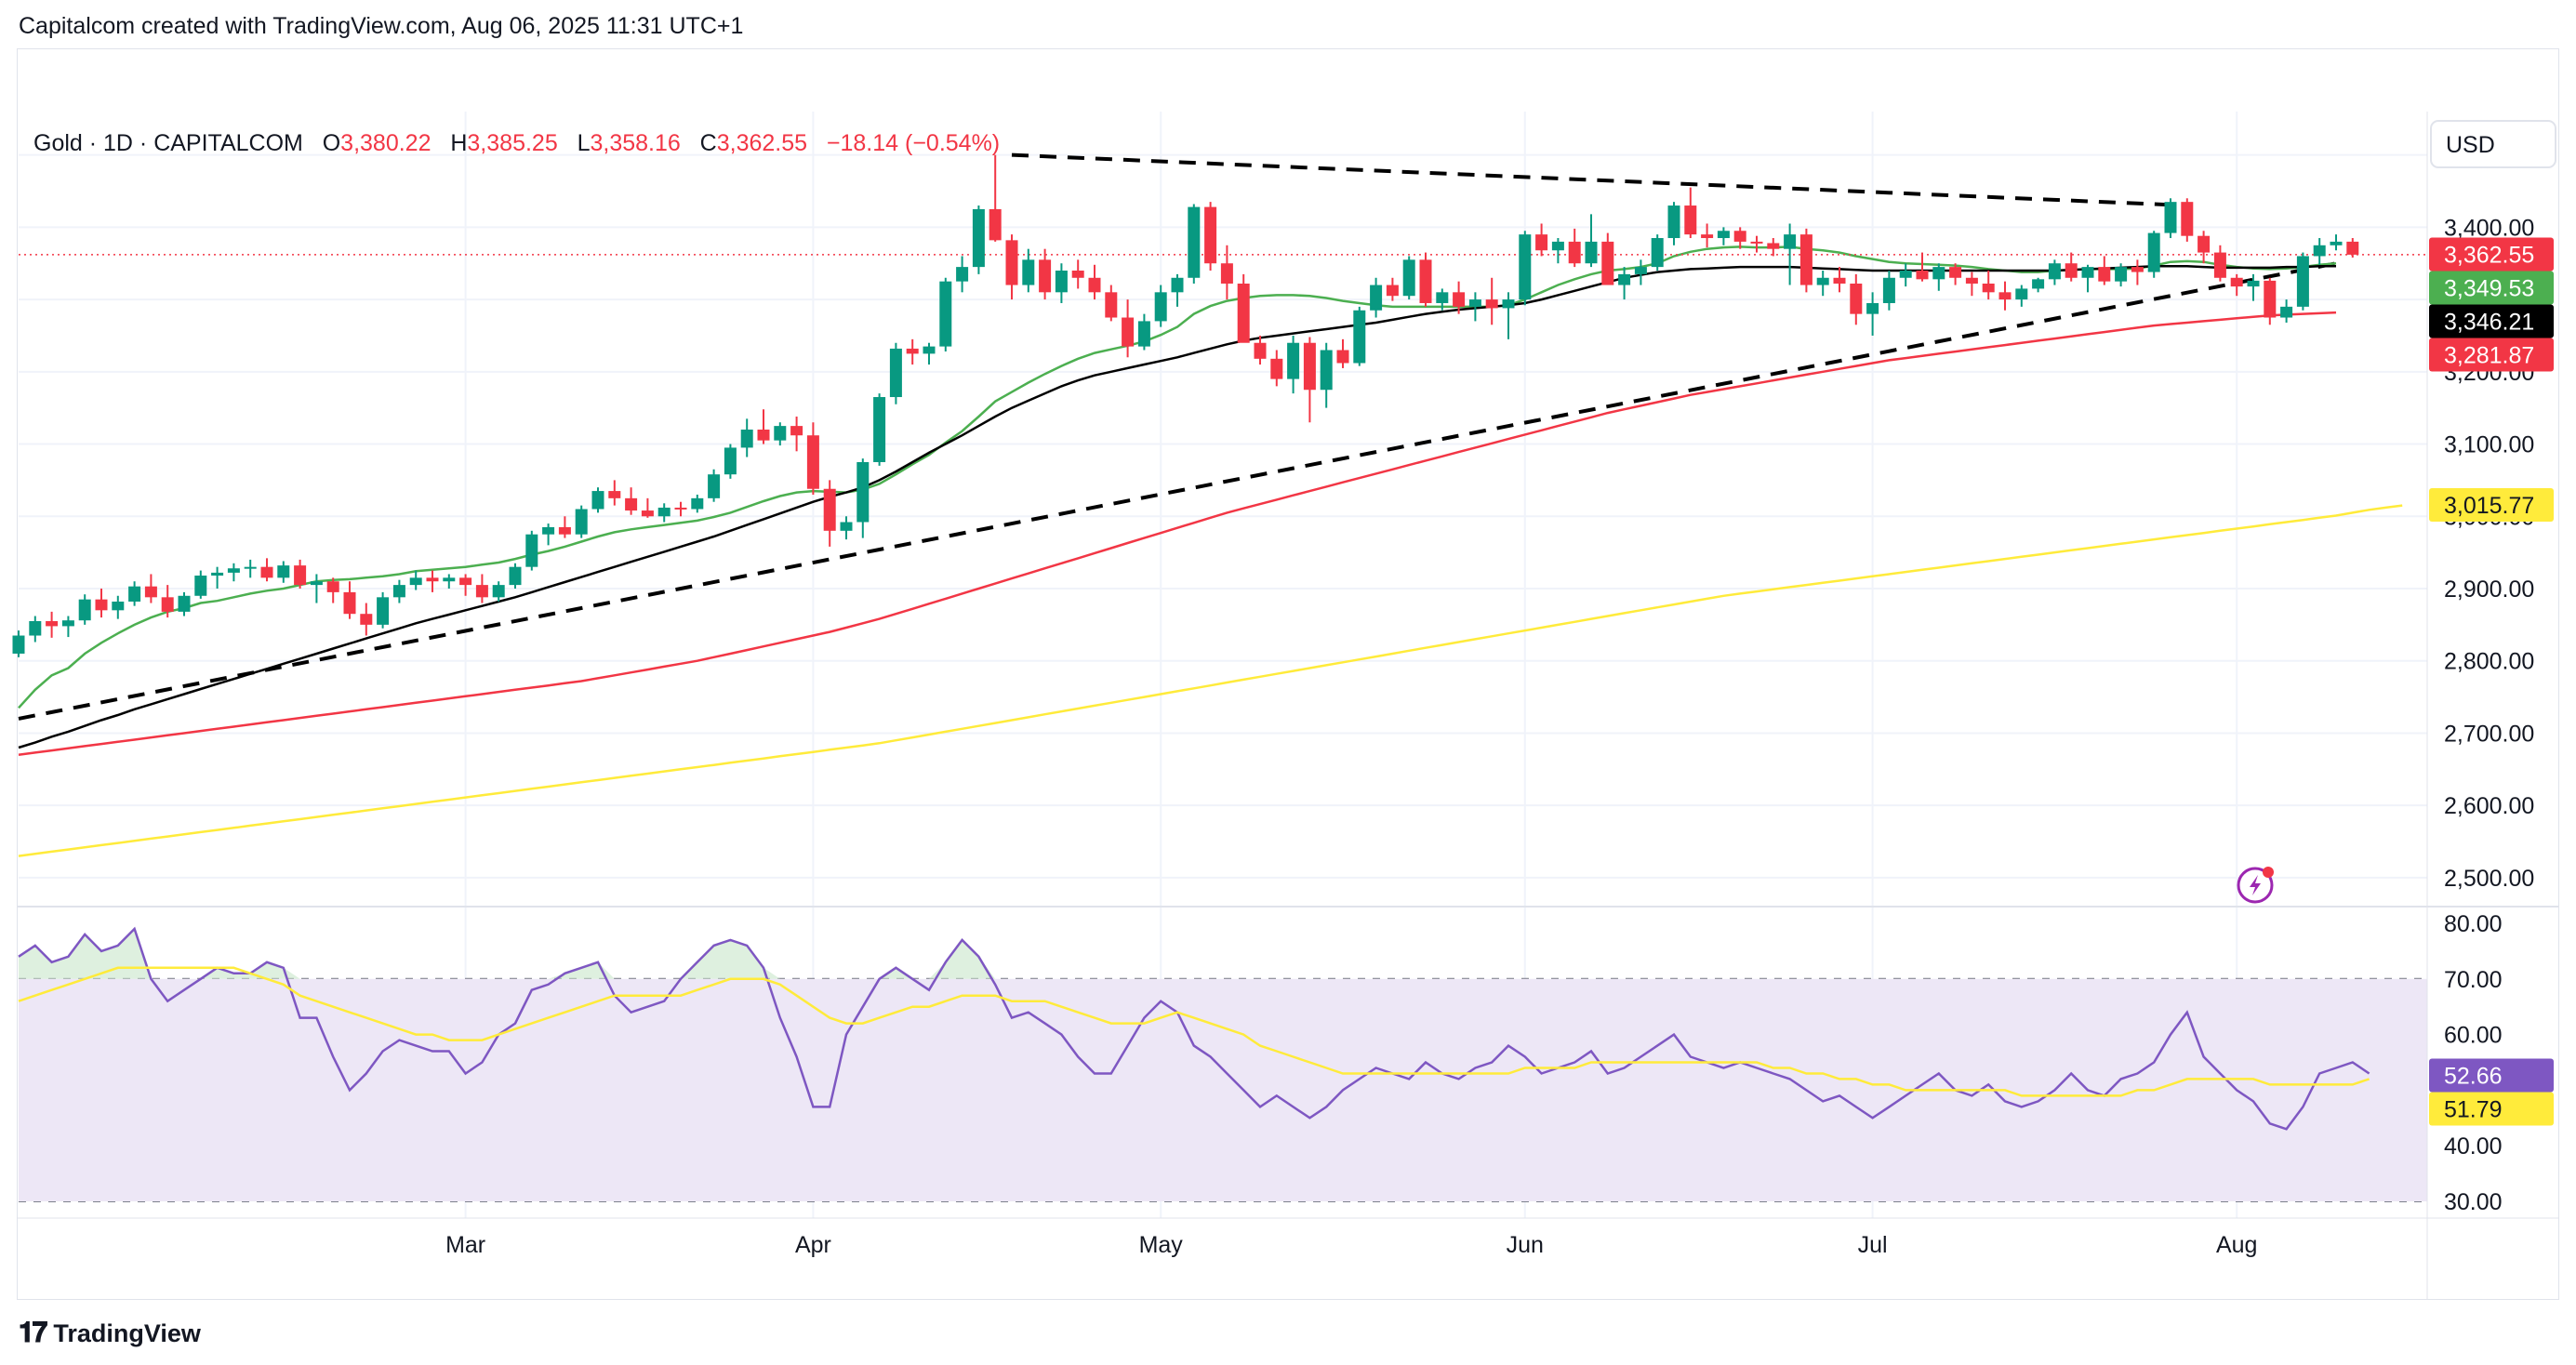 This screenshot has height=1365, width=2576. What do you see at coordinates (1194, 953) in the screenshot?
I see `rsi-overbought-fill` at bounding box center [1194, 953].